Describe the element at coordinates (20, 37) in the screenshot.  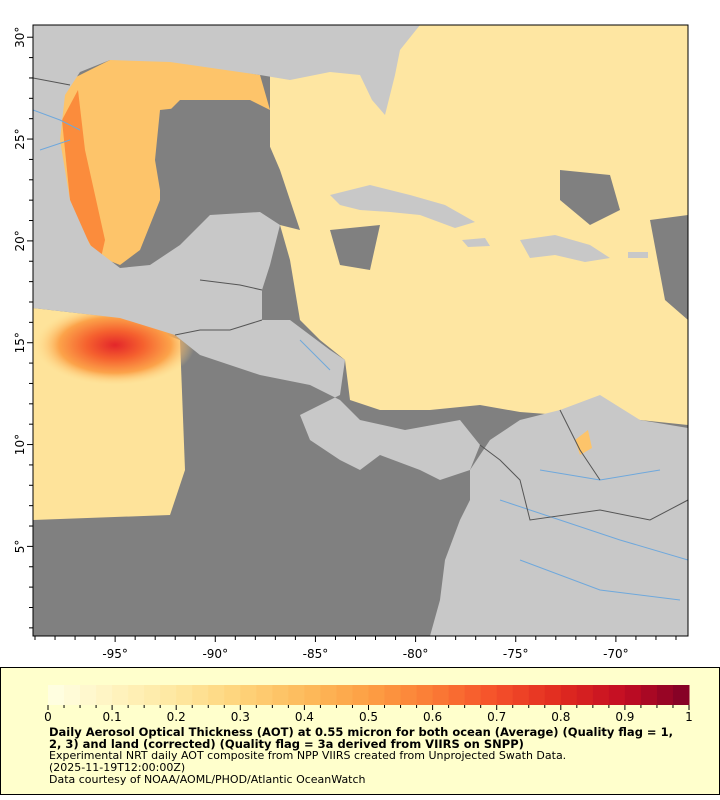
I see `lat-tick-label: 30°` at that location.